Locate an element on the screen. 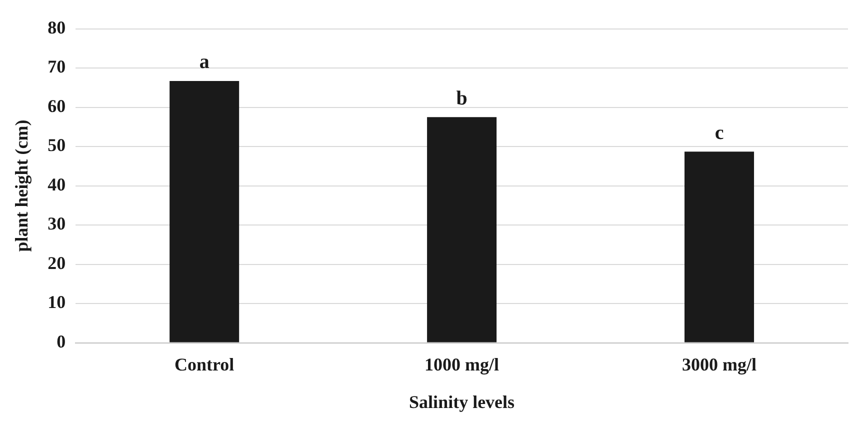  x-tick-label: Control is located at coordinates (204, 364).